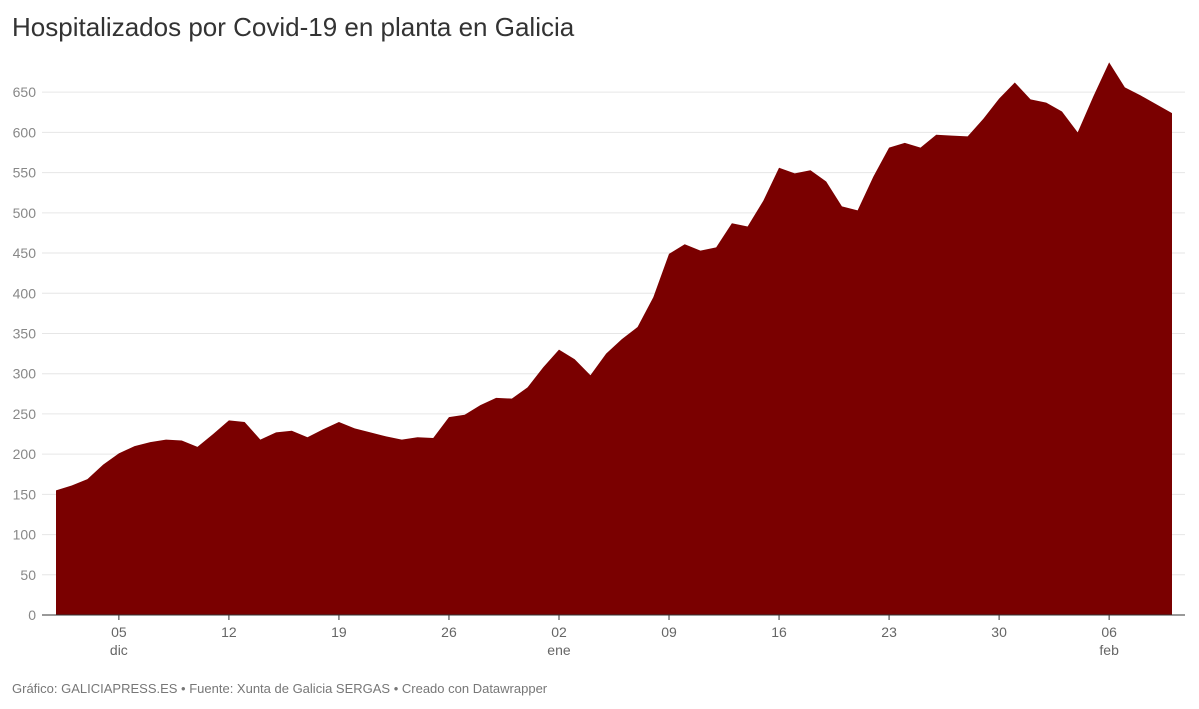  Describe the element at coordinates (25, 253) in the screenshot. I see `y-tick-label: 450` at that location.